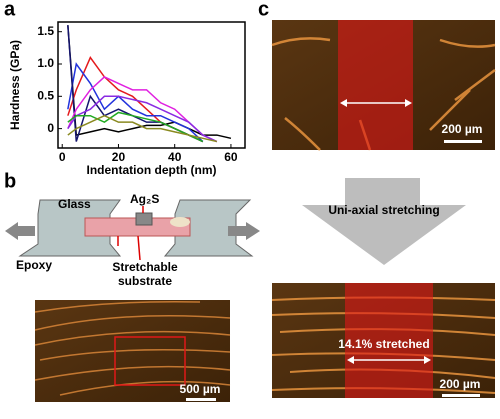 Image resolution: width=500 pixels, height=419 pixels. Describe the element at coordinates (15, 85) in the screenshot. I see `y-axis-label: Hardness (GPa)` at that location.